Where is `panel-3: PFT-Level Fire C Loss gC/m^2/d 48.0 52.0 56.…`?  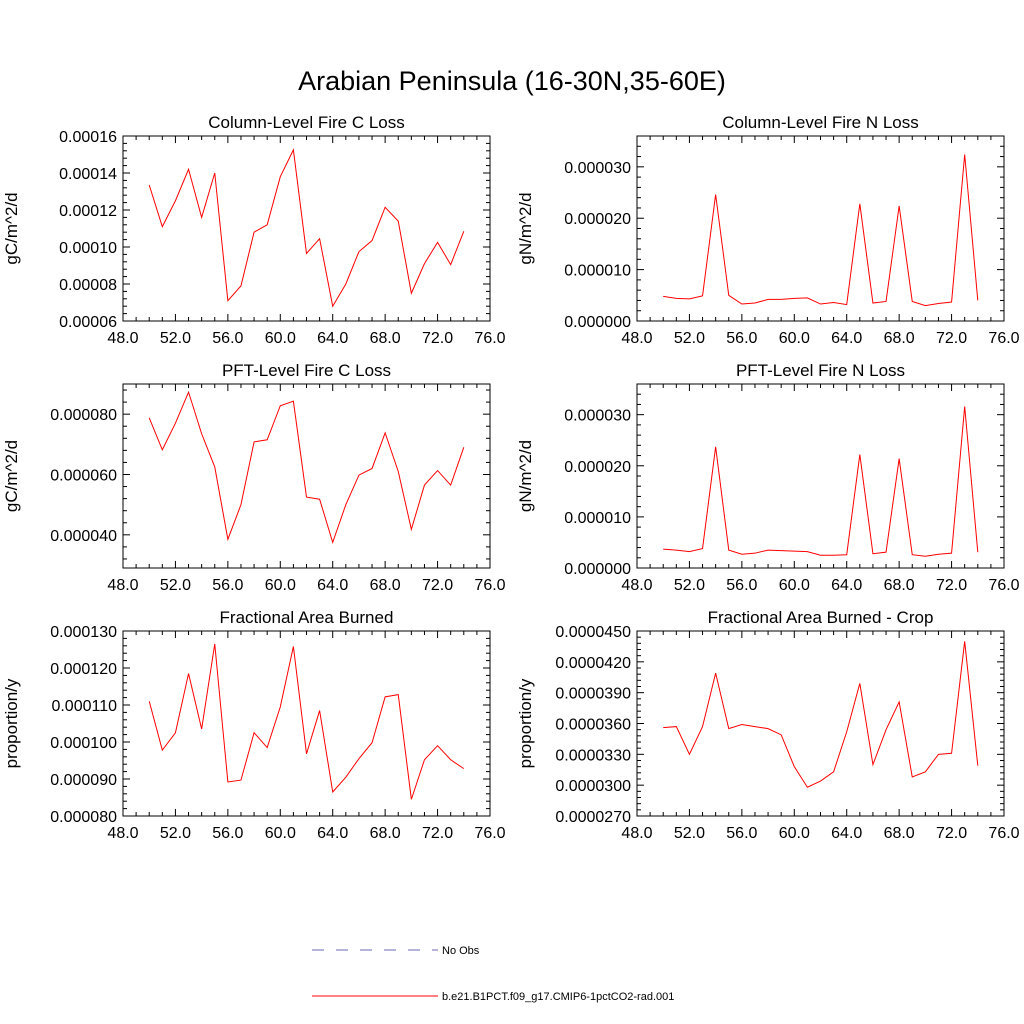 panel-3: PFT-Level Fire C Loss gC/m^2/d 48.0 52.0 56.… is located at coordinates (254, 477).